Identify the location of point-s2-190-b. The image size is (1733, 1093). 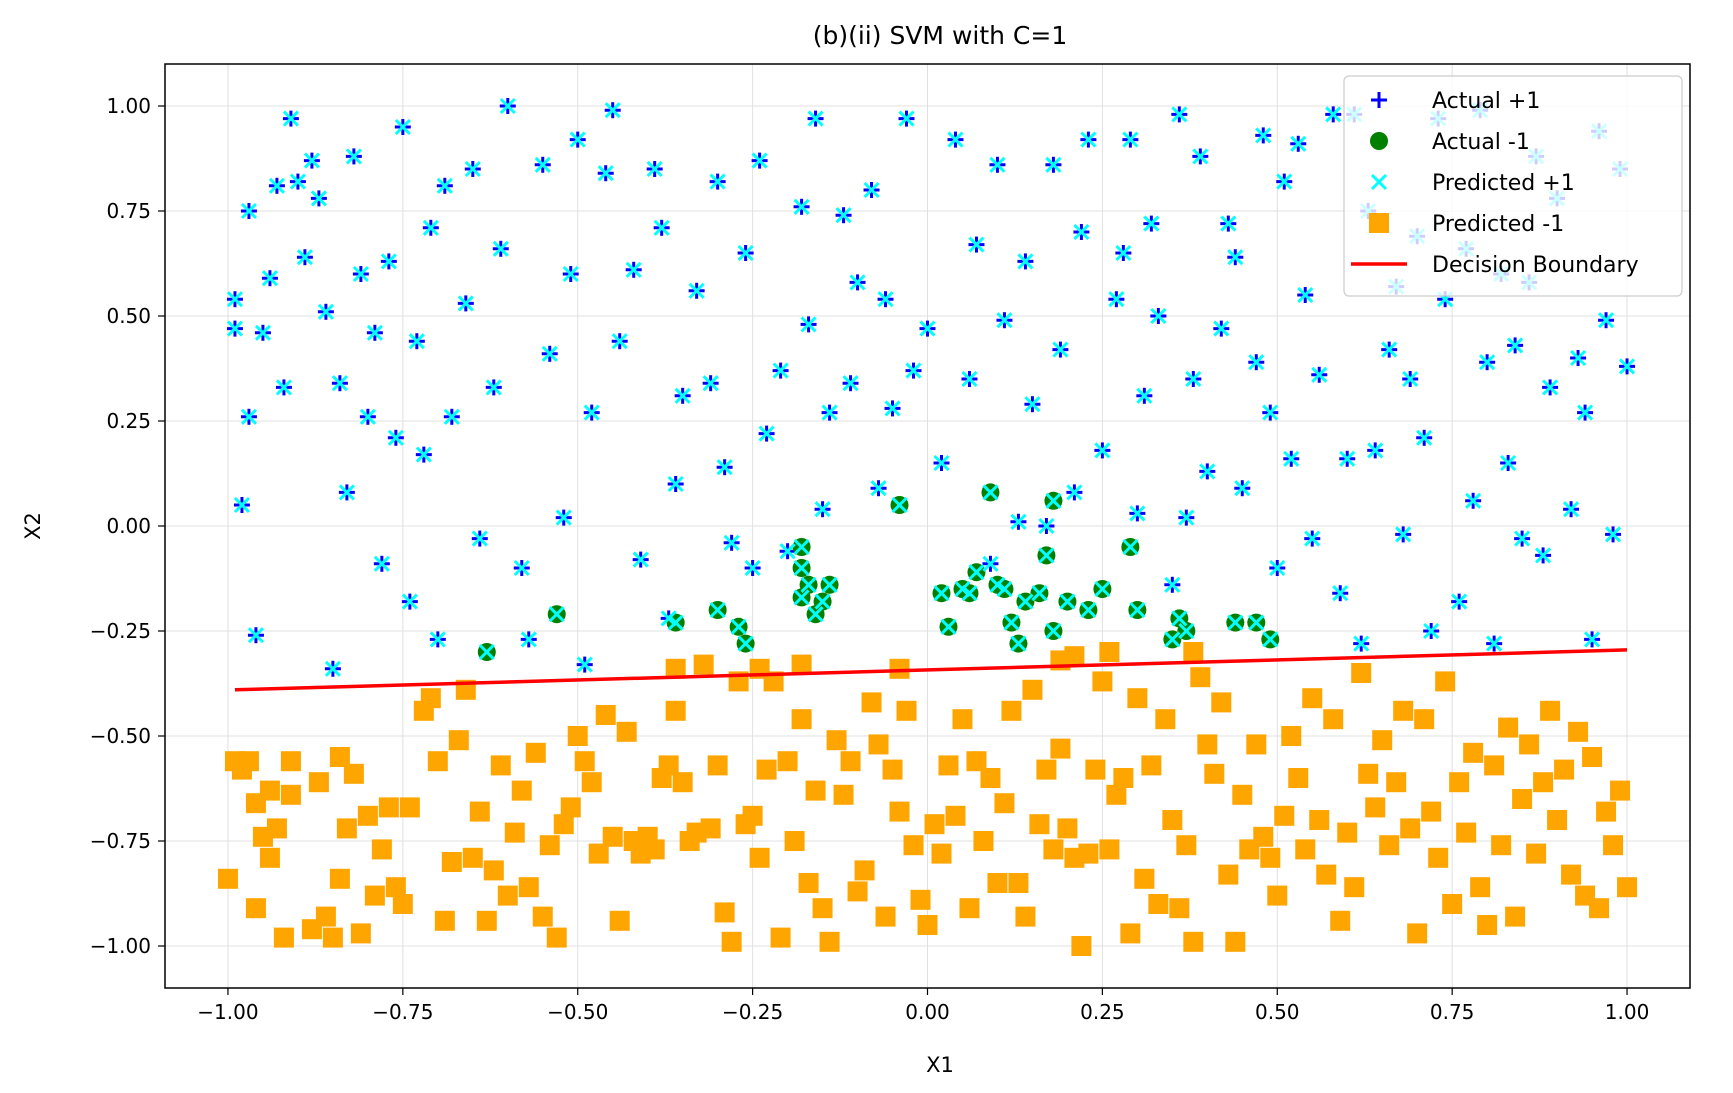
(1004, 589).